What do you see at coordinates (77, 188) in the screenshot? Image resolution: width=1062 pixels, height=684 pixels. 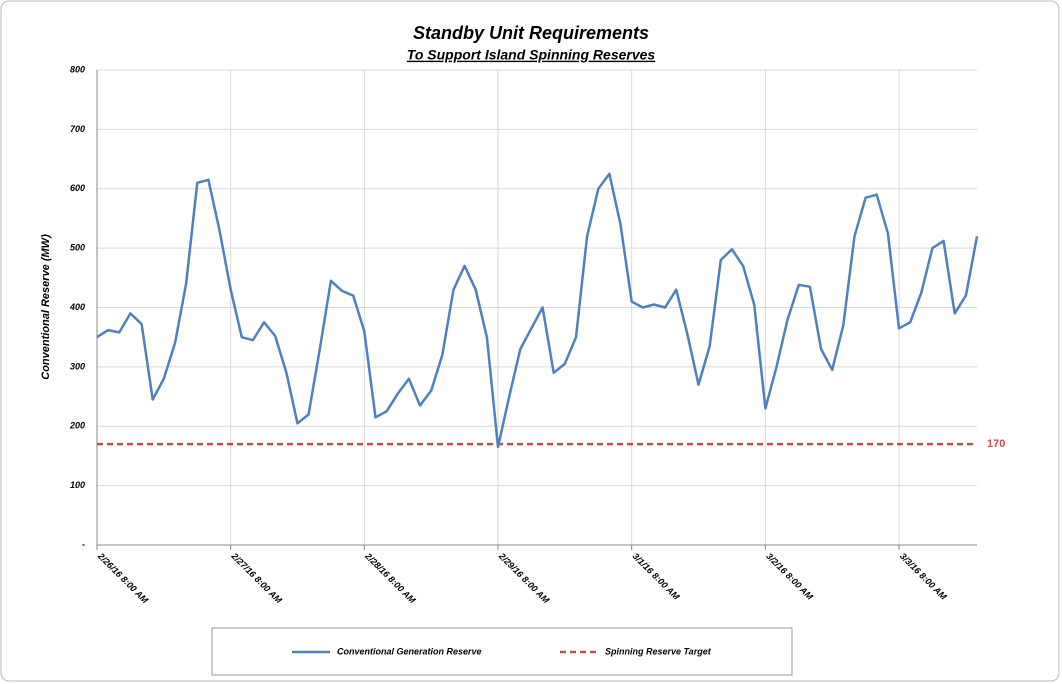 I see `y-tick-label: 600` at bounding box center [77, 188].